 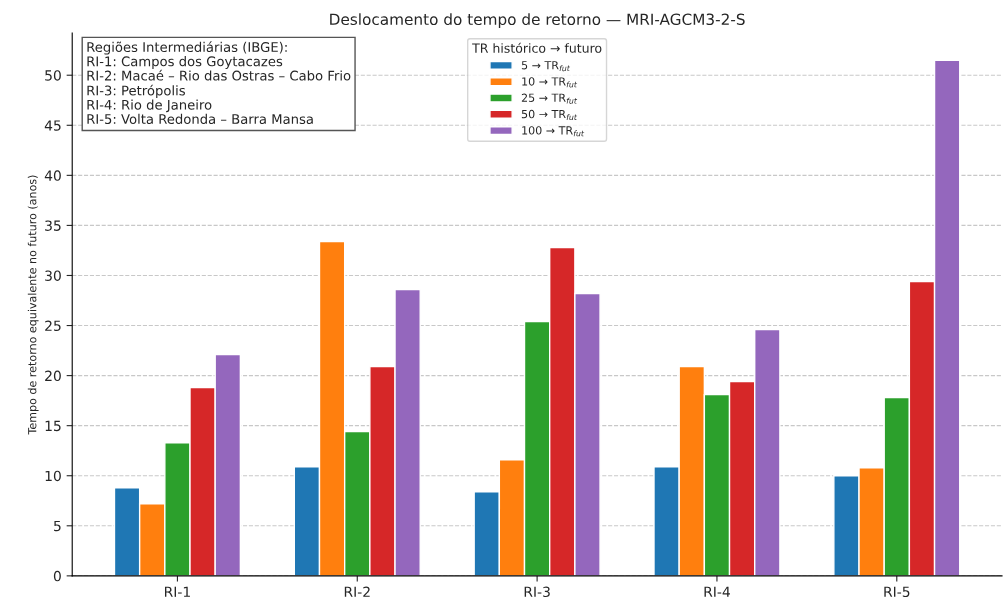 I want to click on legend-title: TR histórico → futuro, so click(x=537, y=47).